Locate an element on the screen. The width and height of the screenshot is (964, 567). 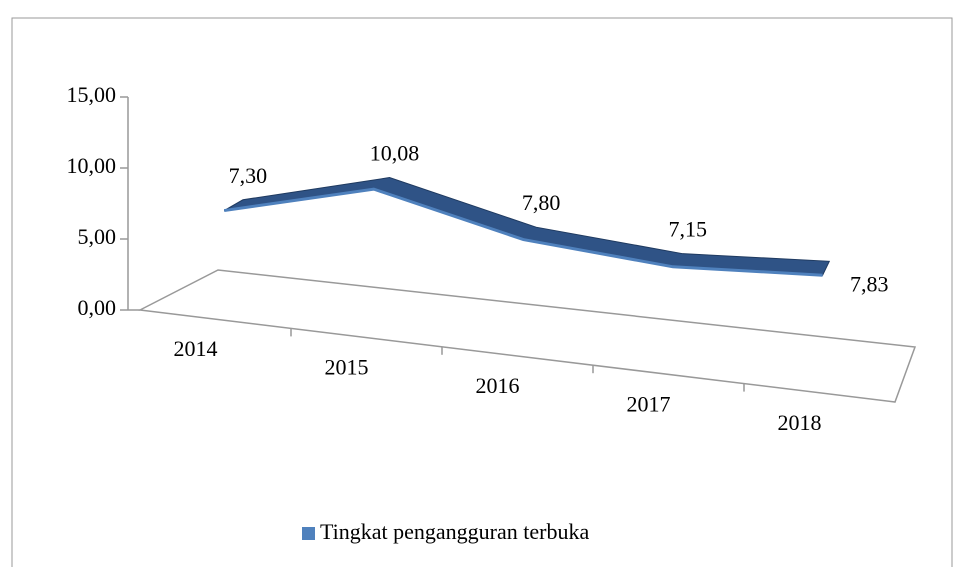
x-tick-label: 2016 is located at coordinates (498, 385).